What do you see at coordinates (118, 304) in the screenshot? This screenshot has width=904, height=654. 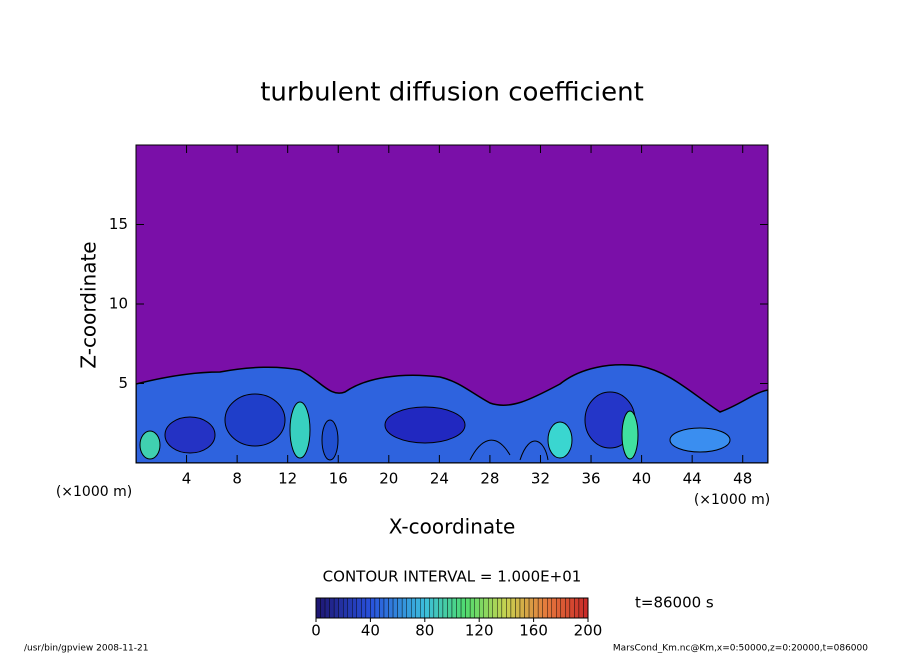 I see `y-tick-label: 10` at bounding box center [118, 304].